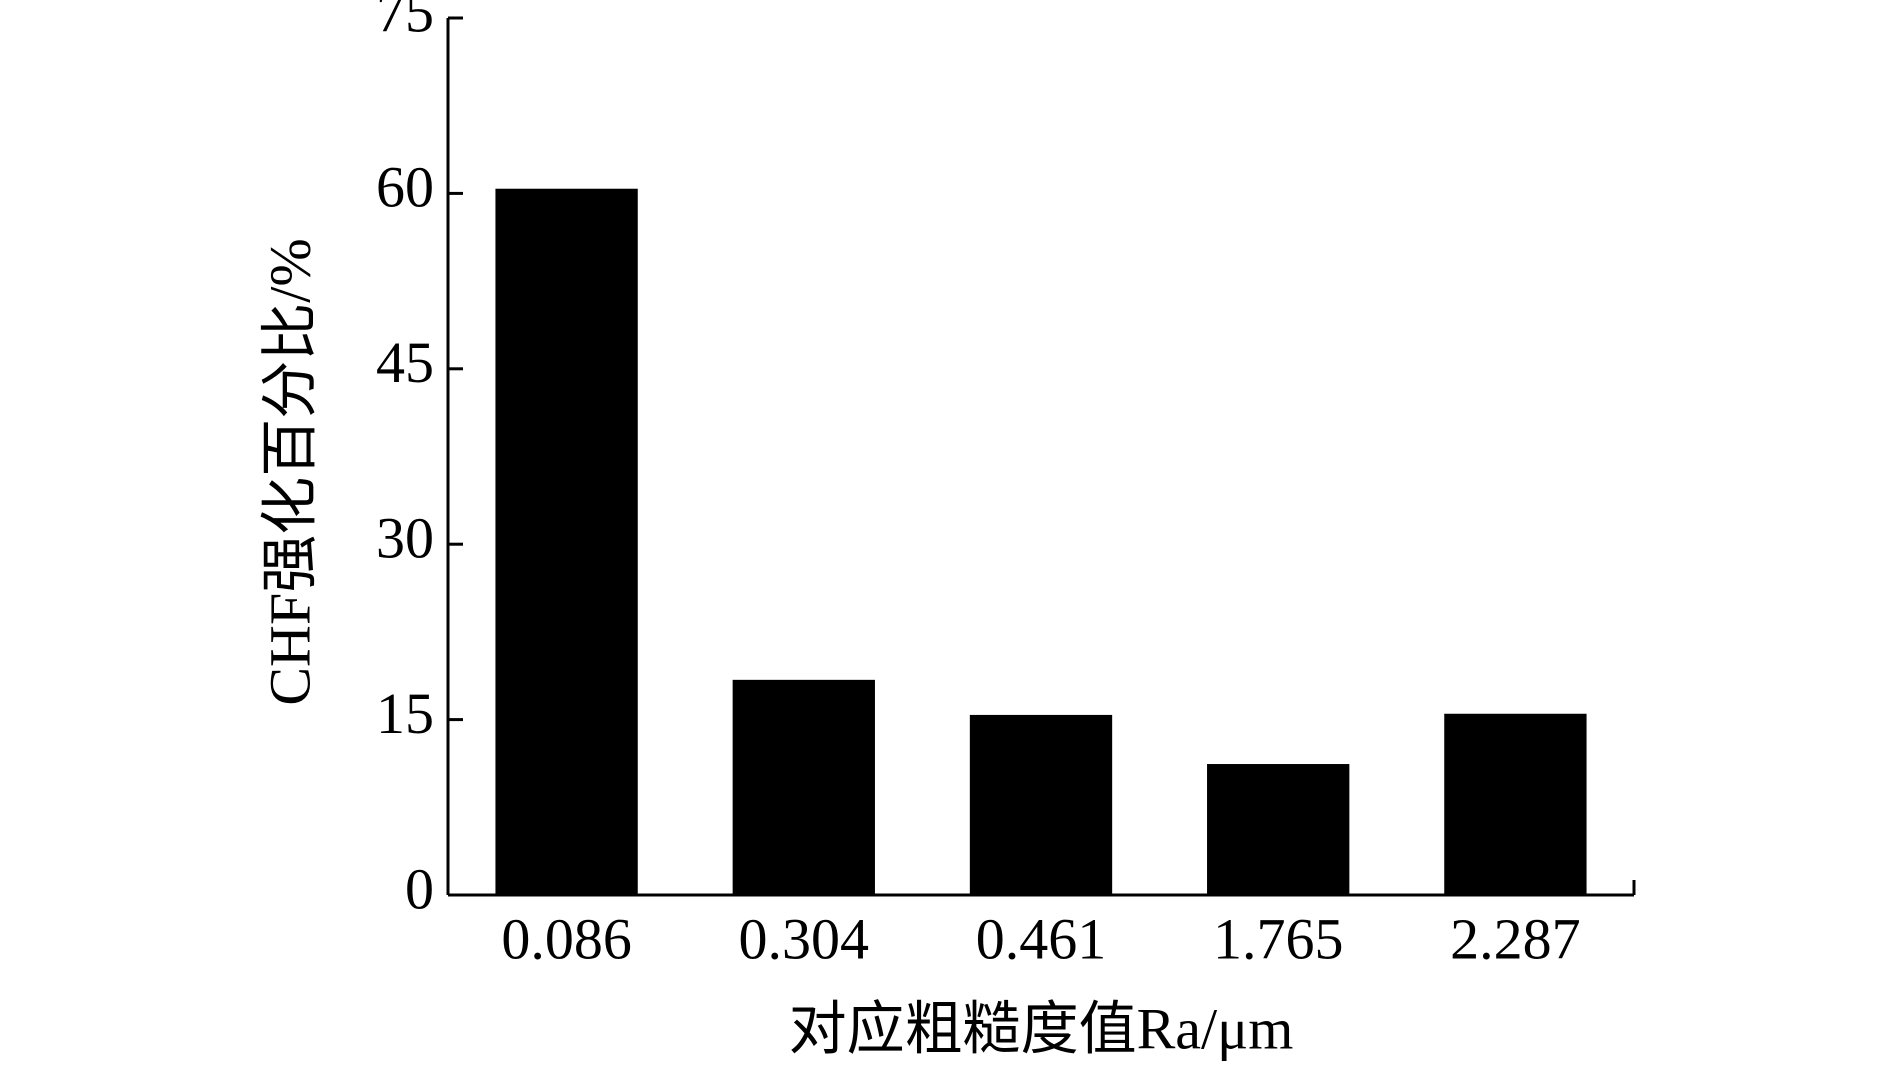 The width and height of the screenshot is (1889, 1065). I want to click on y-axis-title: CHF强化百分比/%, so click(289, 471).